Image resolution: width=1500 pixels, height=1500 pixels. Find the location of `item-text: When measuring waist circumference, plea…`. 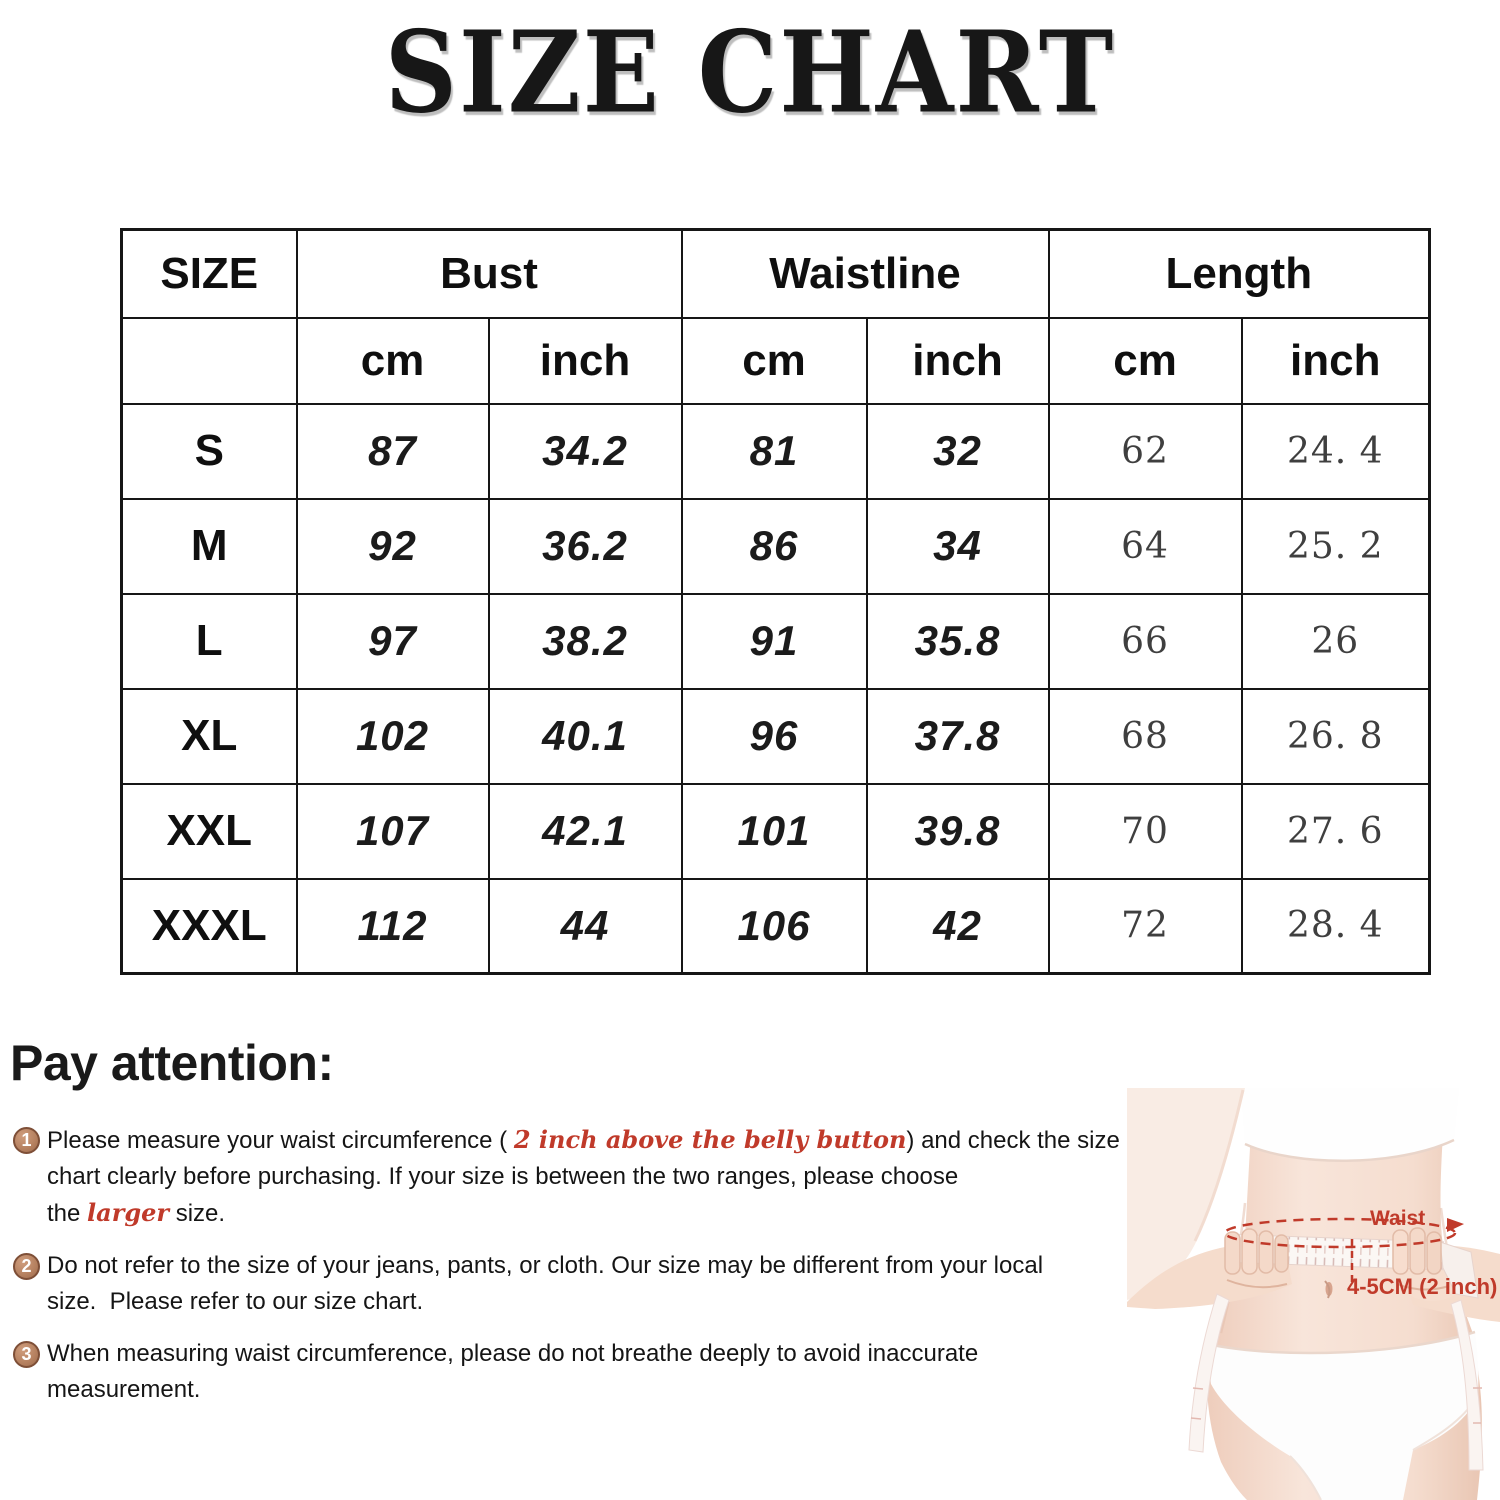

item-text: When measuring waist circumference, plea… is located at coordinates (513, 1371).